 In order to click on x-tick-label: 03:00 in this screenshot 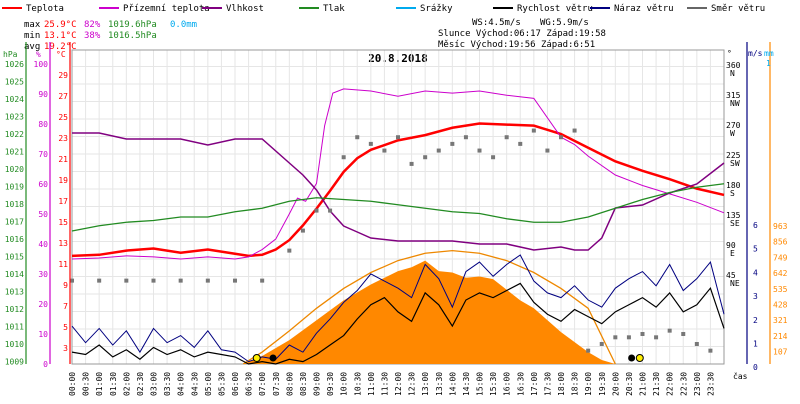, I will do `click(154, 384)`.